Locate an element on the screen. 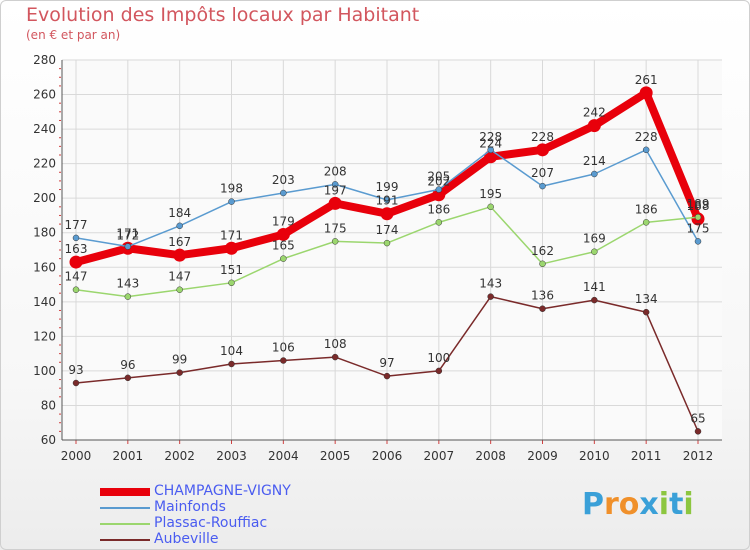  data-label: 165 is located at coordinates (283, 246).